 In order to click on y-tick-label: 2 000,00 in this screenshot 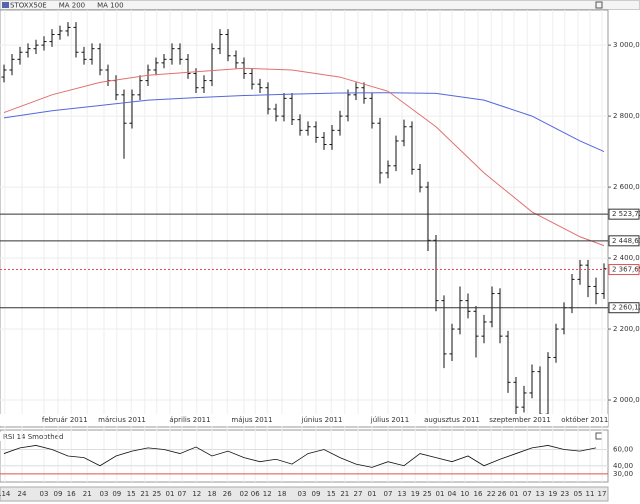, I will do `click(626, 400)`.